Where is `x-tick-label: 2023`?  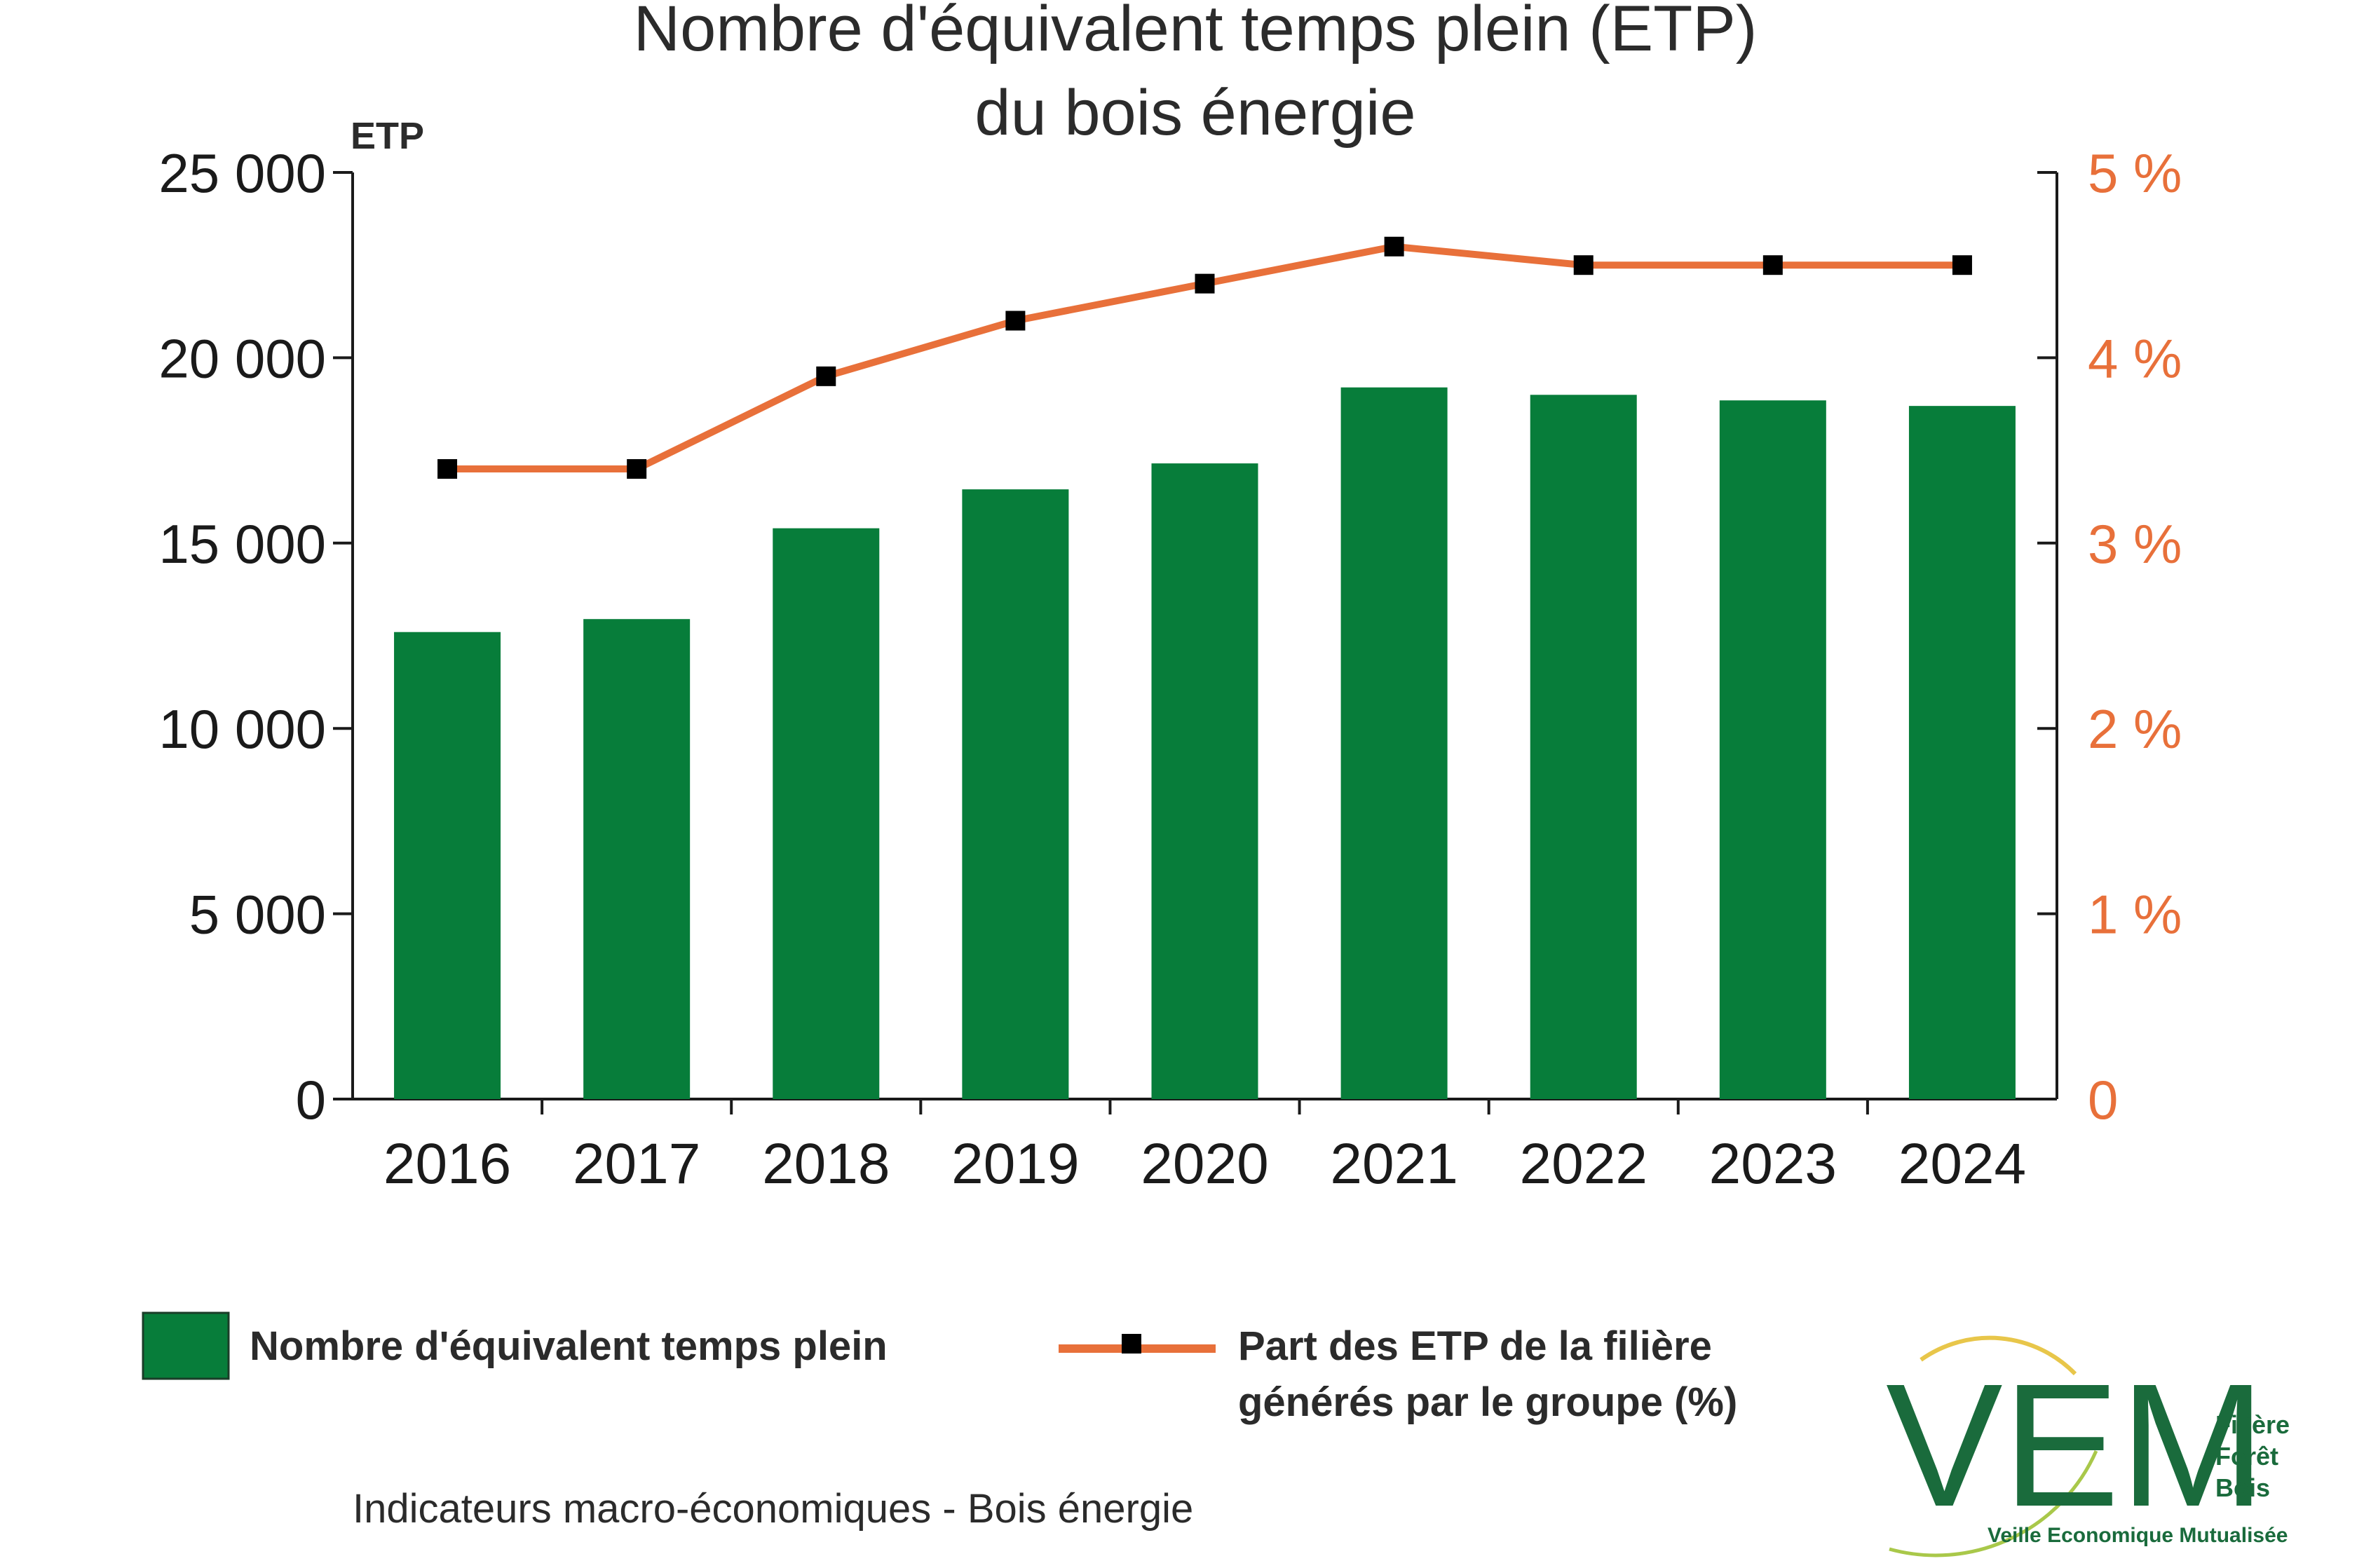 x-tick-label: 2023 is located at coordinates (1773, 1164).